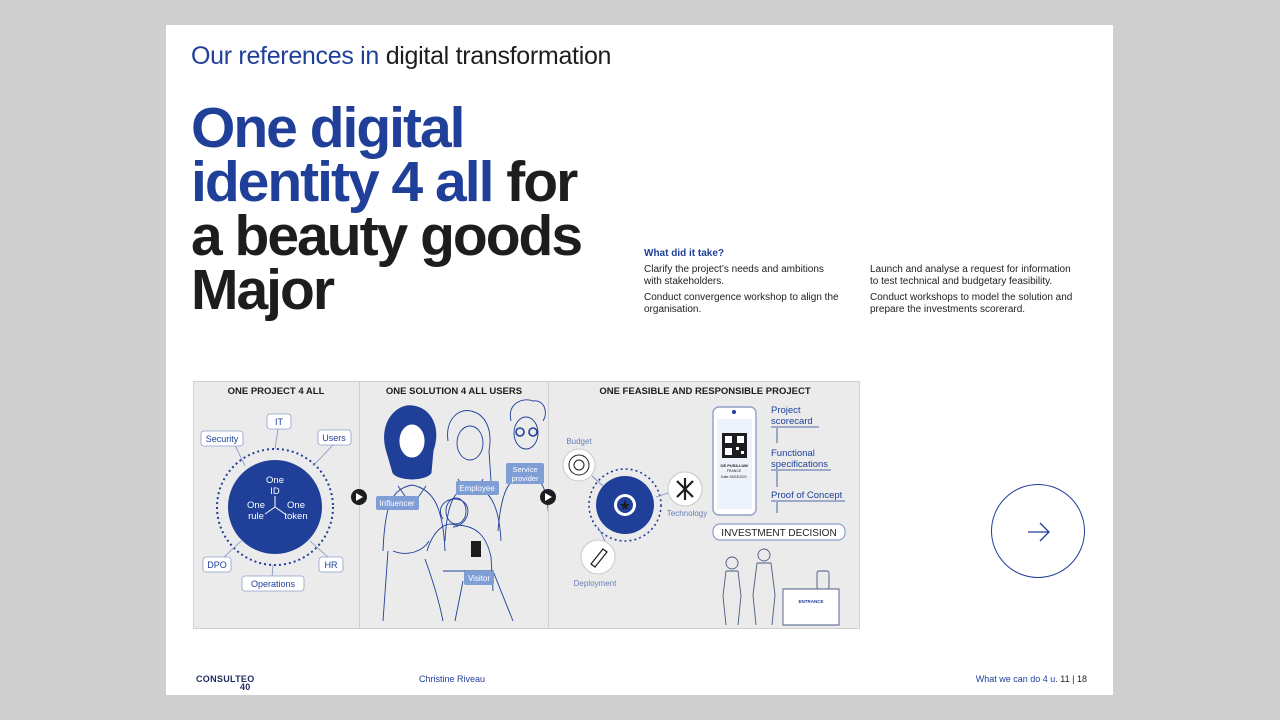  I want to click on step-functional-1: Functional, so click(793, 453).